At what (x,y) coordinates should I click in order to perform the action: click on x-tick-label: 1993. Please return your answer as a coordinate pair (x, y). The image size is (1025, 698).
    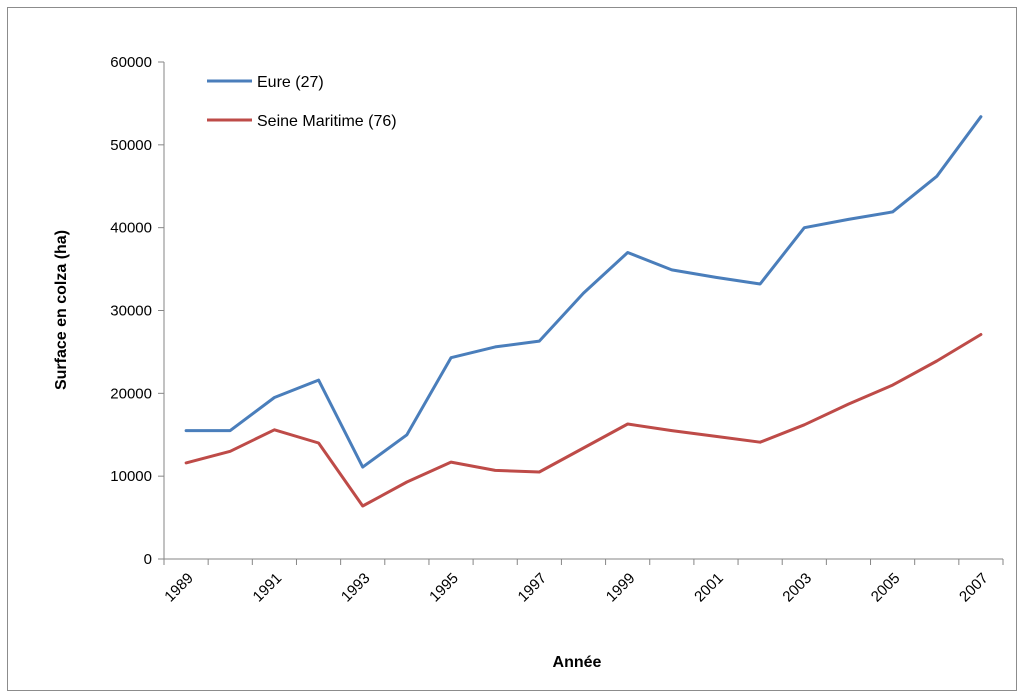
    Looking at the image, I should click on (356, 588).